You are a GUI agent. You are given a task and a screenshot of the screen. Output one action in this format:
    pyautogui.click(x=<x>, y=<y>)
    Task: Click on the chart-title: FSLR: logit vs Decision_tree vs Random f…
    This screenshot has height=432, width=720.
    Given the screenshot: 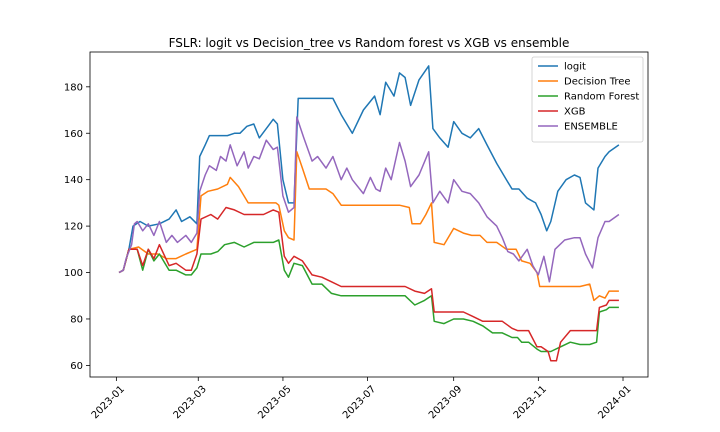 What is the action you would take?
    pyautogui.click(x=369, y=43)
    